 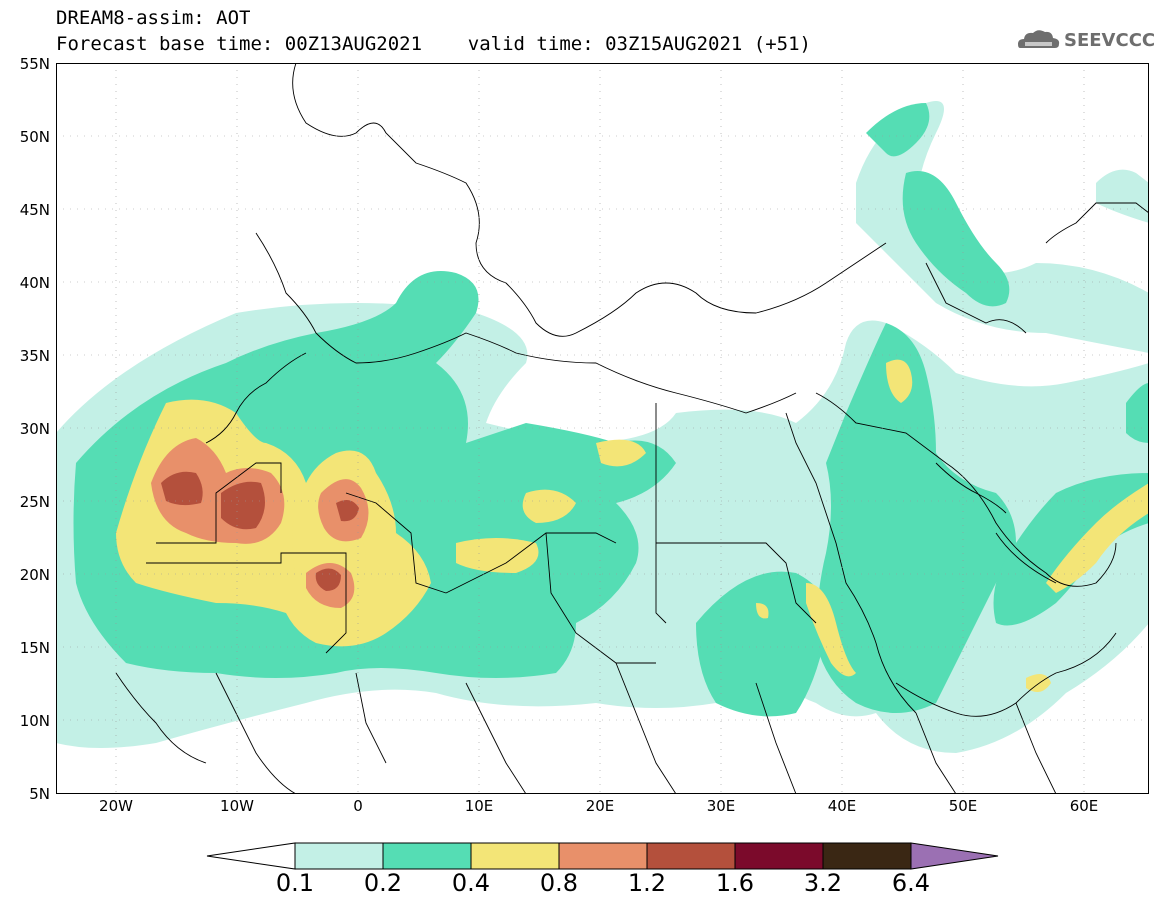 What do you see at coordinates (647, 883) in the screenshot?
I see `colorbar-label: 1.2` at bounding box center [647, 883].